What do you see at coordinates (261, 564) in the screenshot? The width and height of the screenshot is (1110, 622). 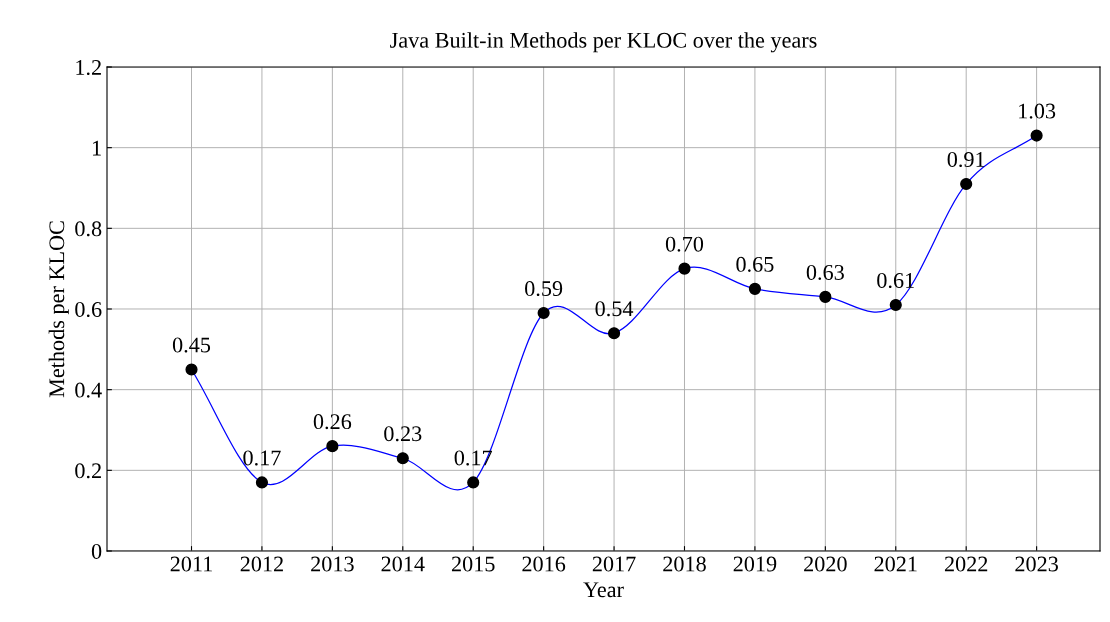 I see `x-tick-label: 2012` at bounding box center [261, 564].